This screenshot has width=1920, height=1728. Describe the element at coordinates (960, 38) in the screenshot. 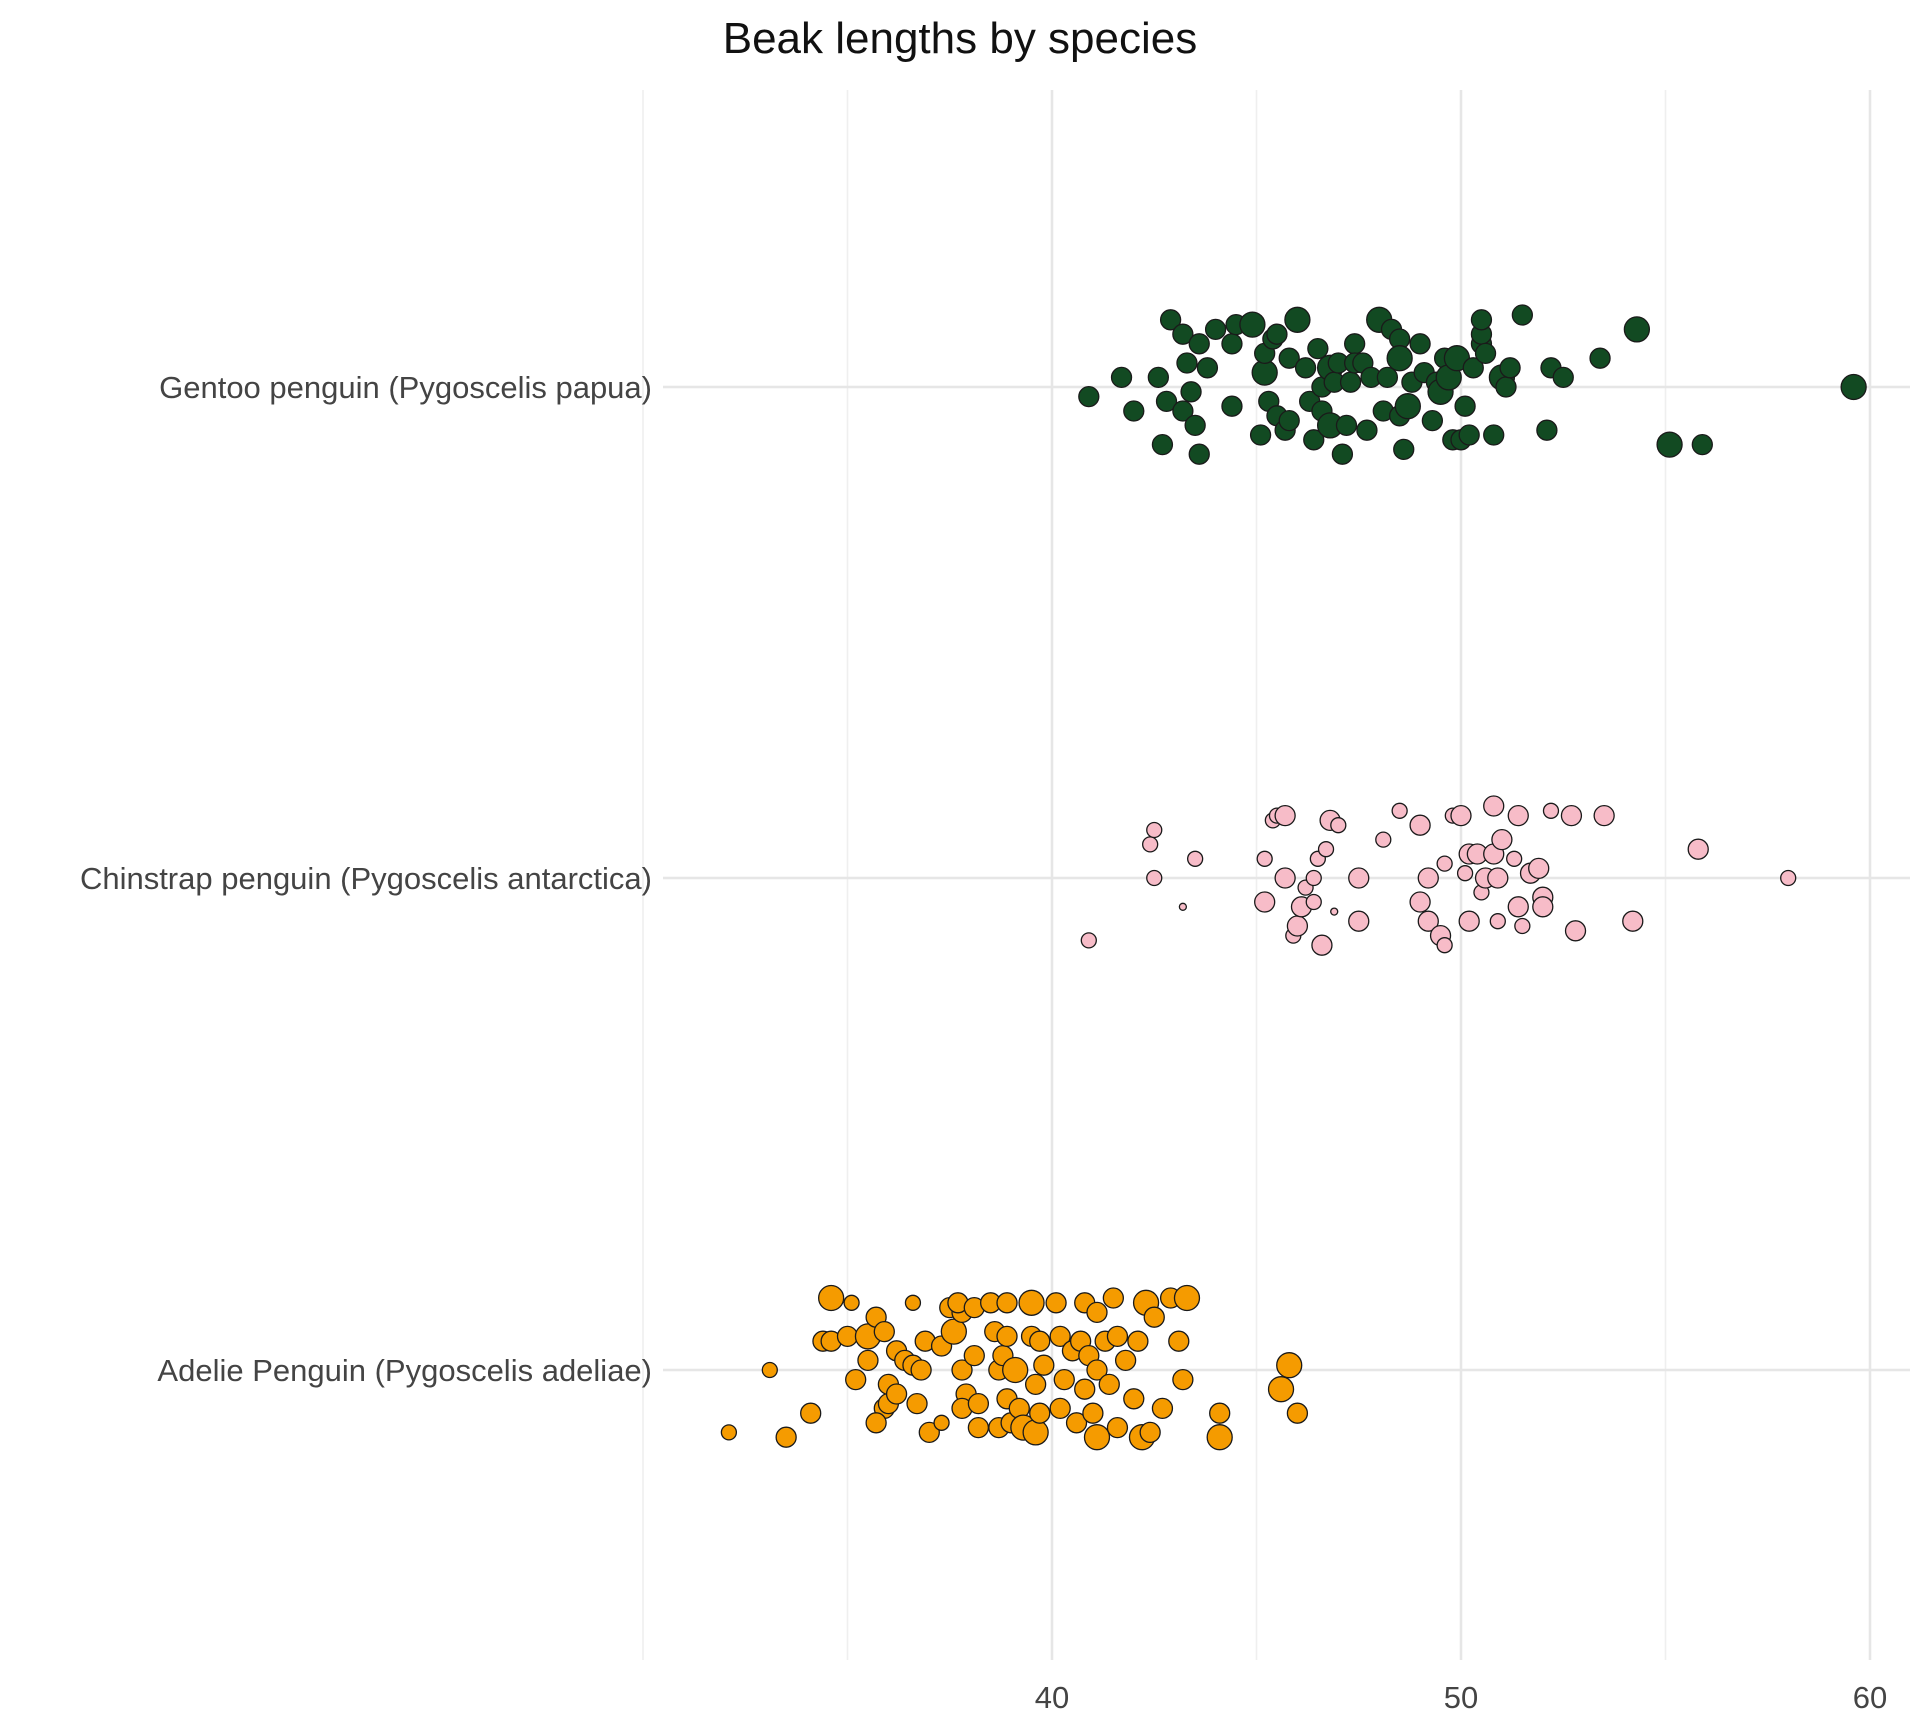

I see `chart-title: Beak lengths by species` at that location.